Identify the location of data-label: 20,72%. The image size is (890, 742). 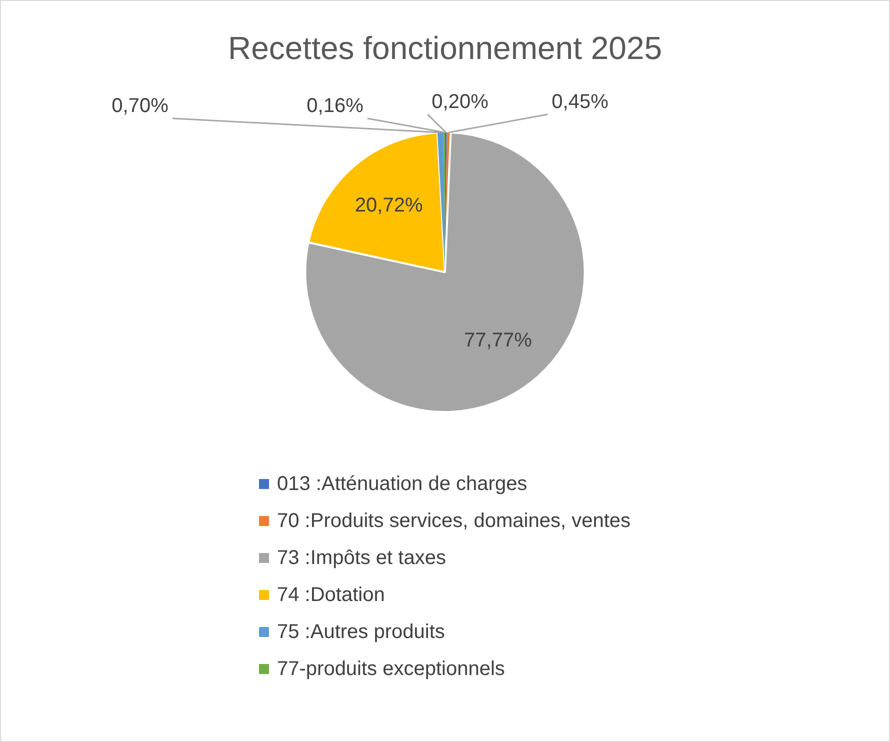
(388, 205).